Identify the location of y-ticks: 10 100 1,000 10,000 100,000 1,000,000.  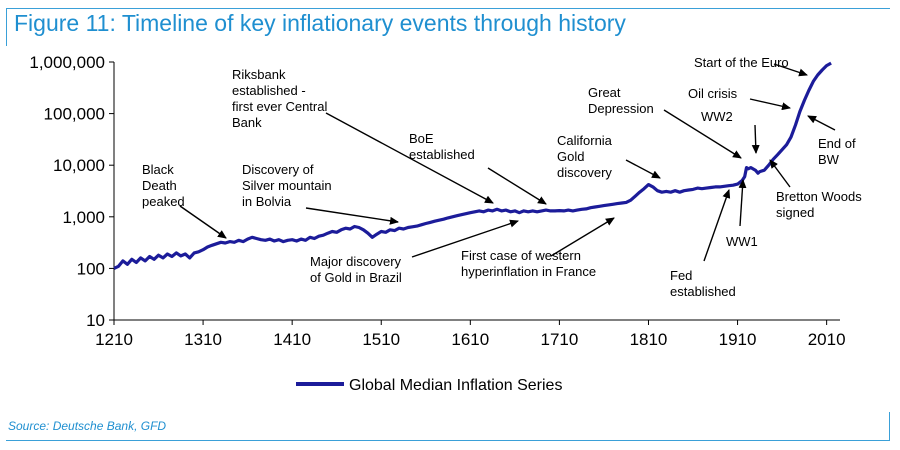
(71, 191).